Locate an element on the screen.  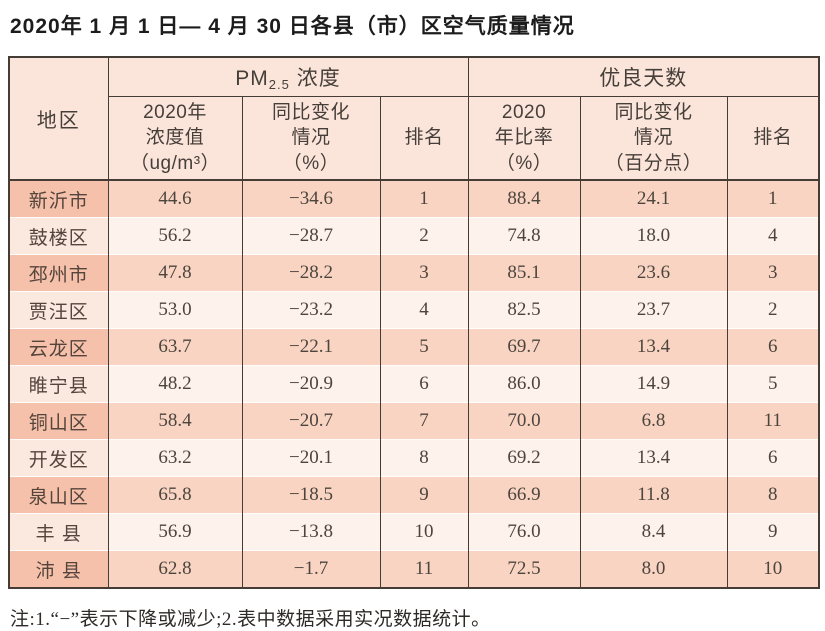
cell-region: 鼓楼区 is located at coordinates (58, 236).